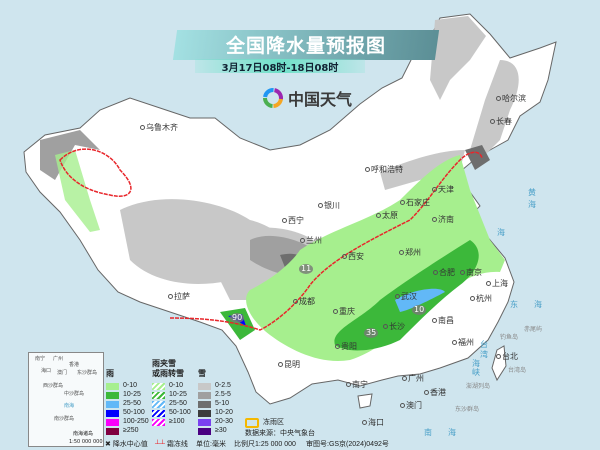  What do you see at coordinates (161, 444) in the screenshot?
I see `frost-line-icon: ┴┴` at bounding box center [161, 444].